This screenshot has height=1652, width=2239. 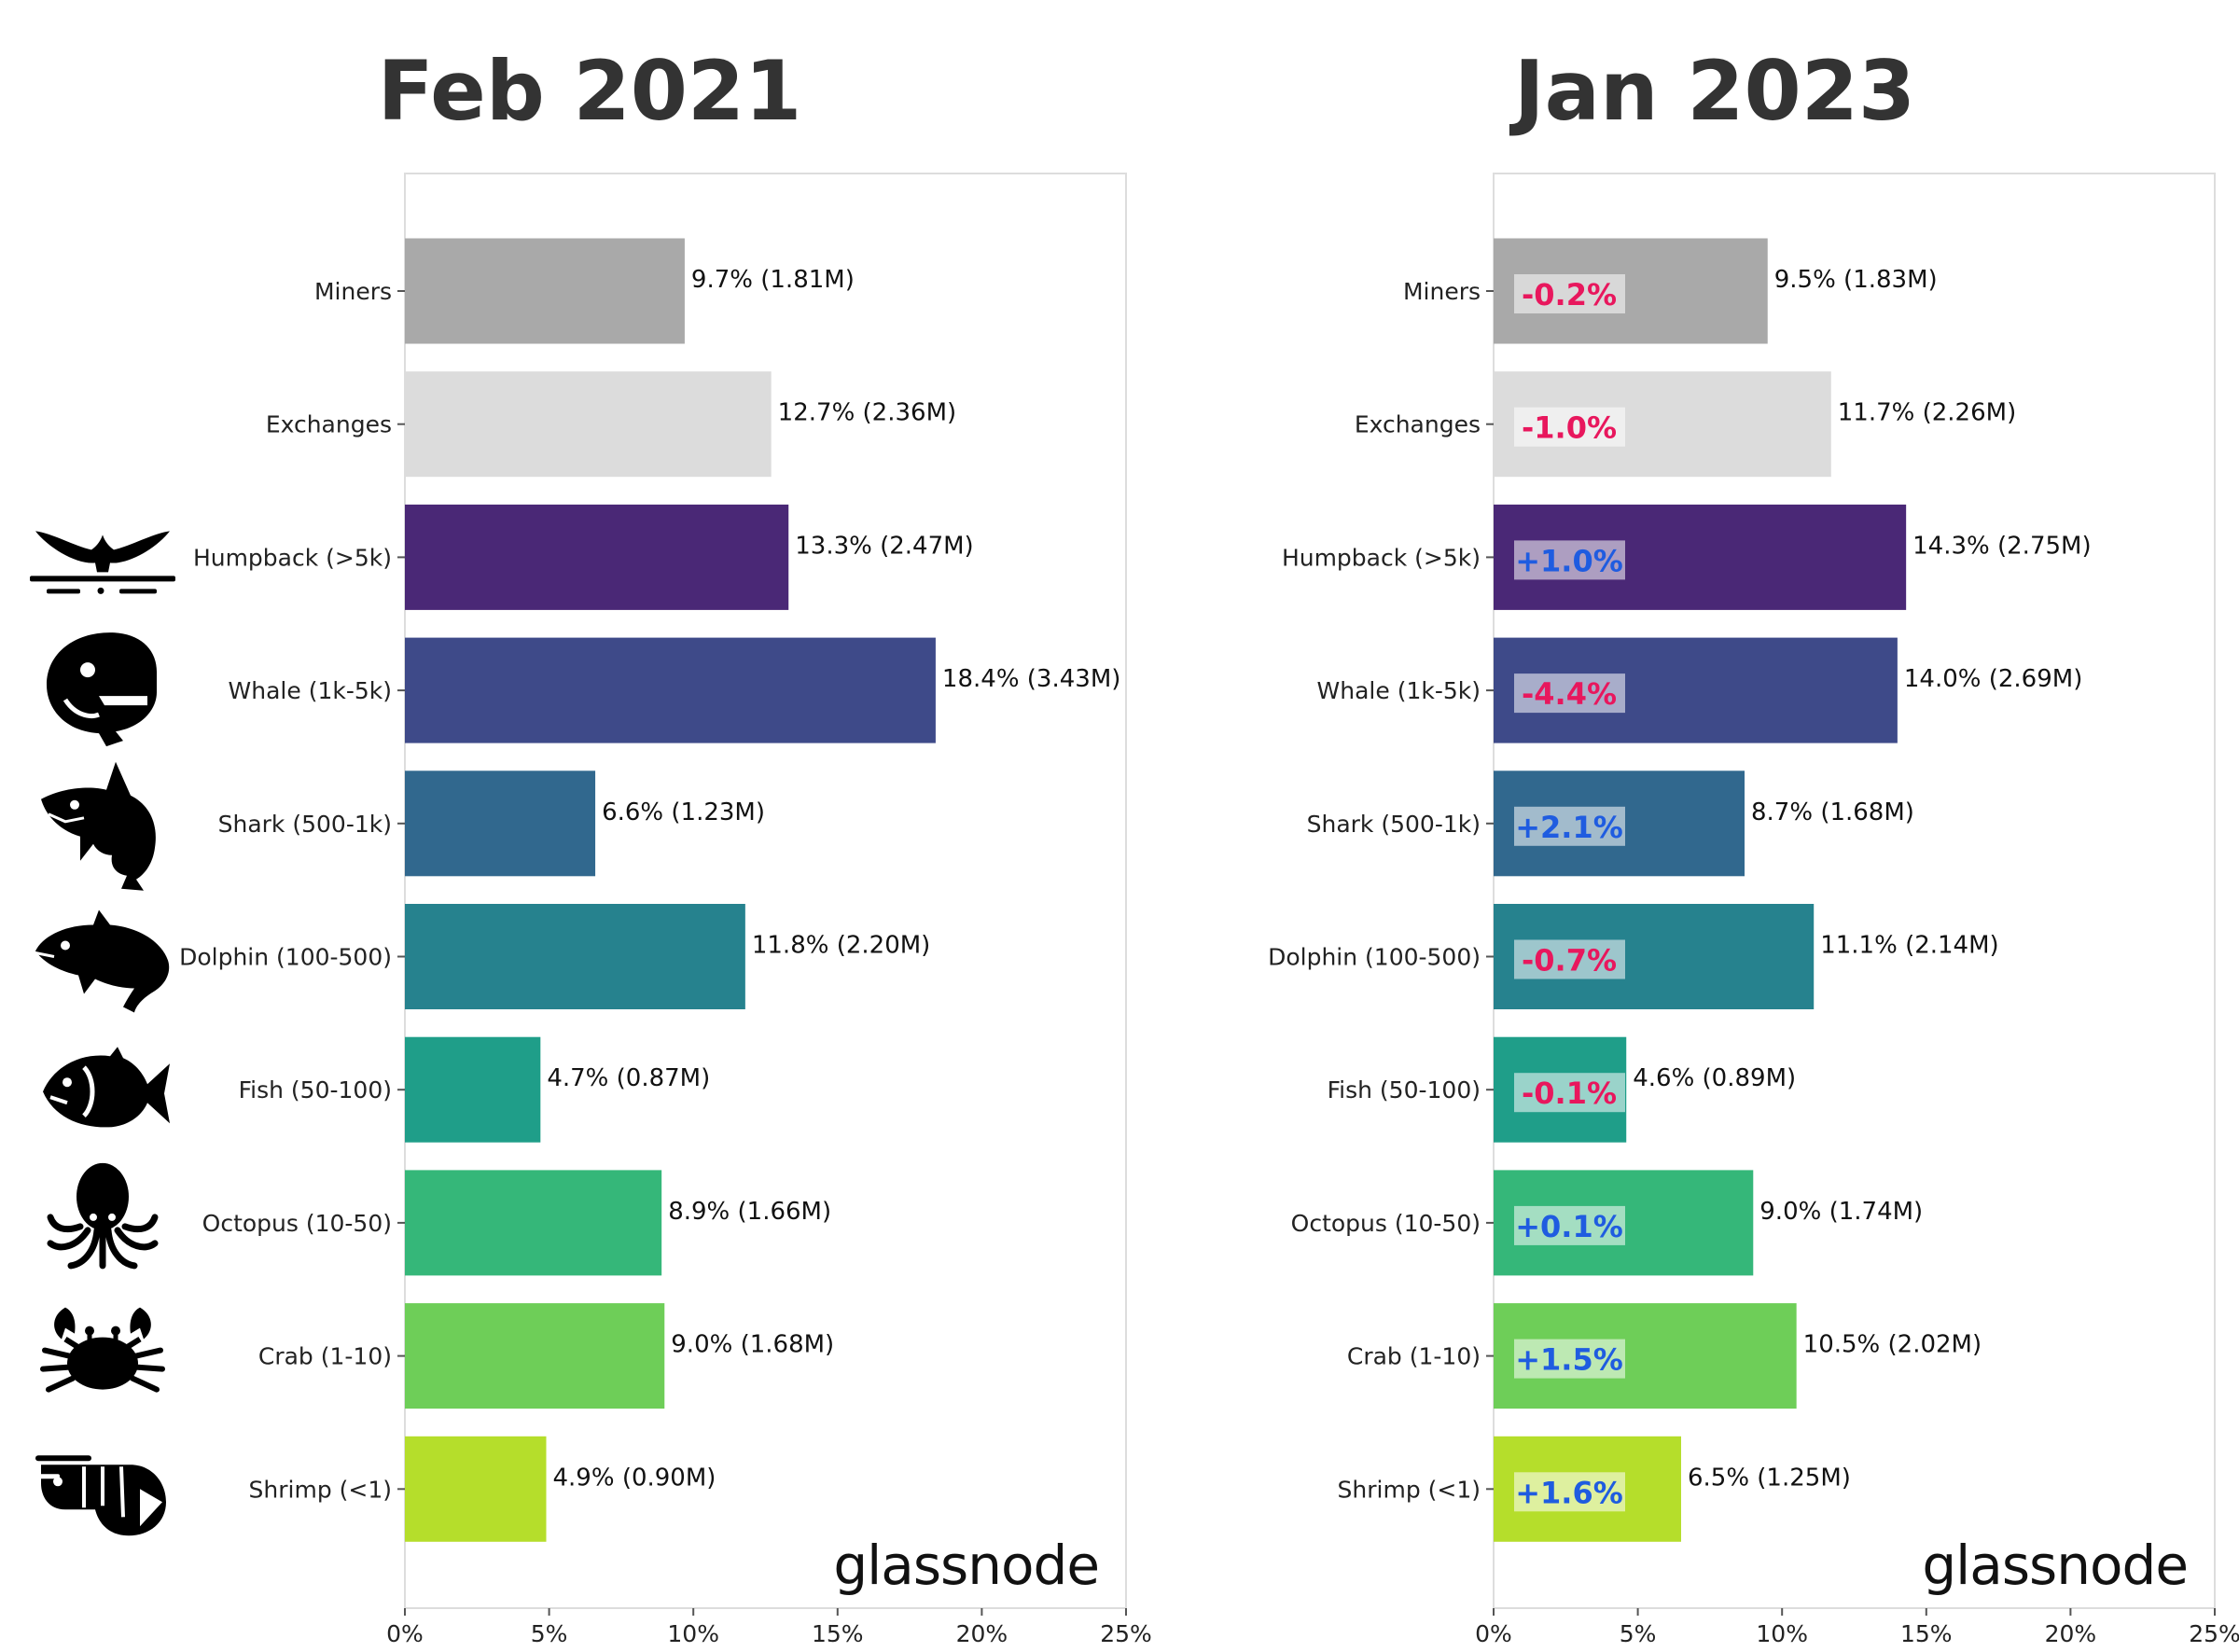 What do you see at coordinates (867, 413) in the screenshot?
I see `data-label: 12.7% (2.36M)` at bounding box center [867, 413].